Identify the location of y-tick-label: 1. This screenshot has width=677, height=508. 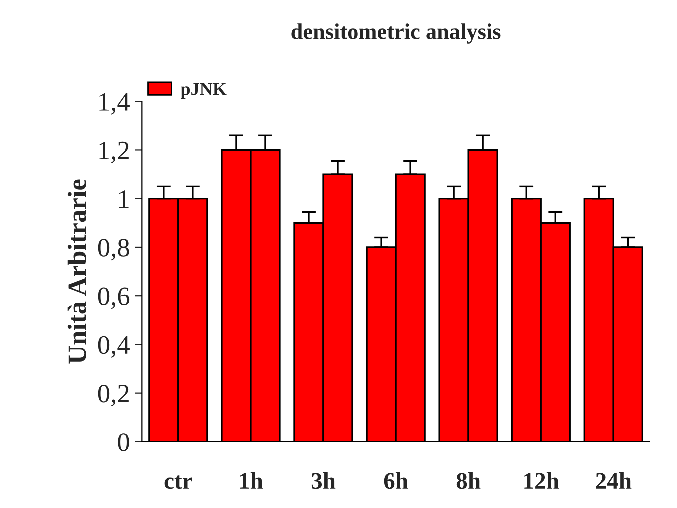
(124, 199).